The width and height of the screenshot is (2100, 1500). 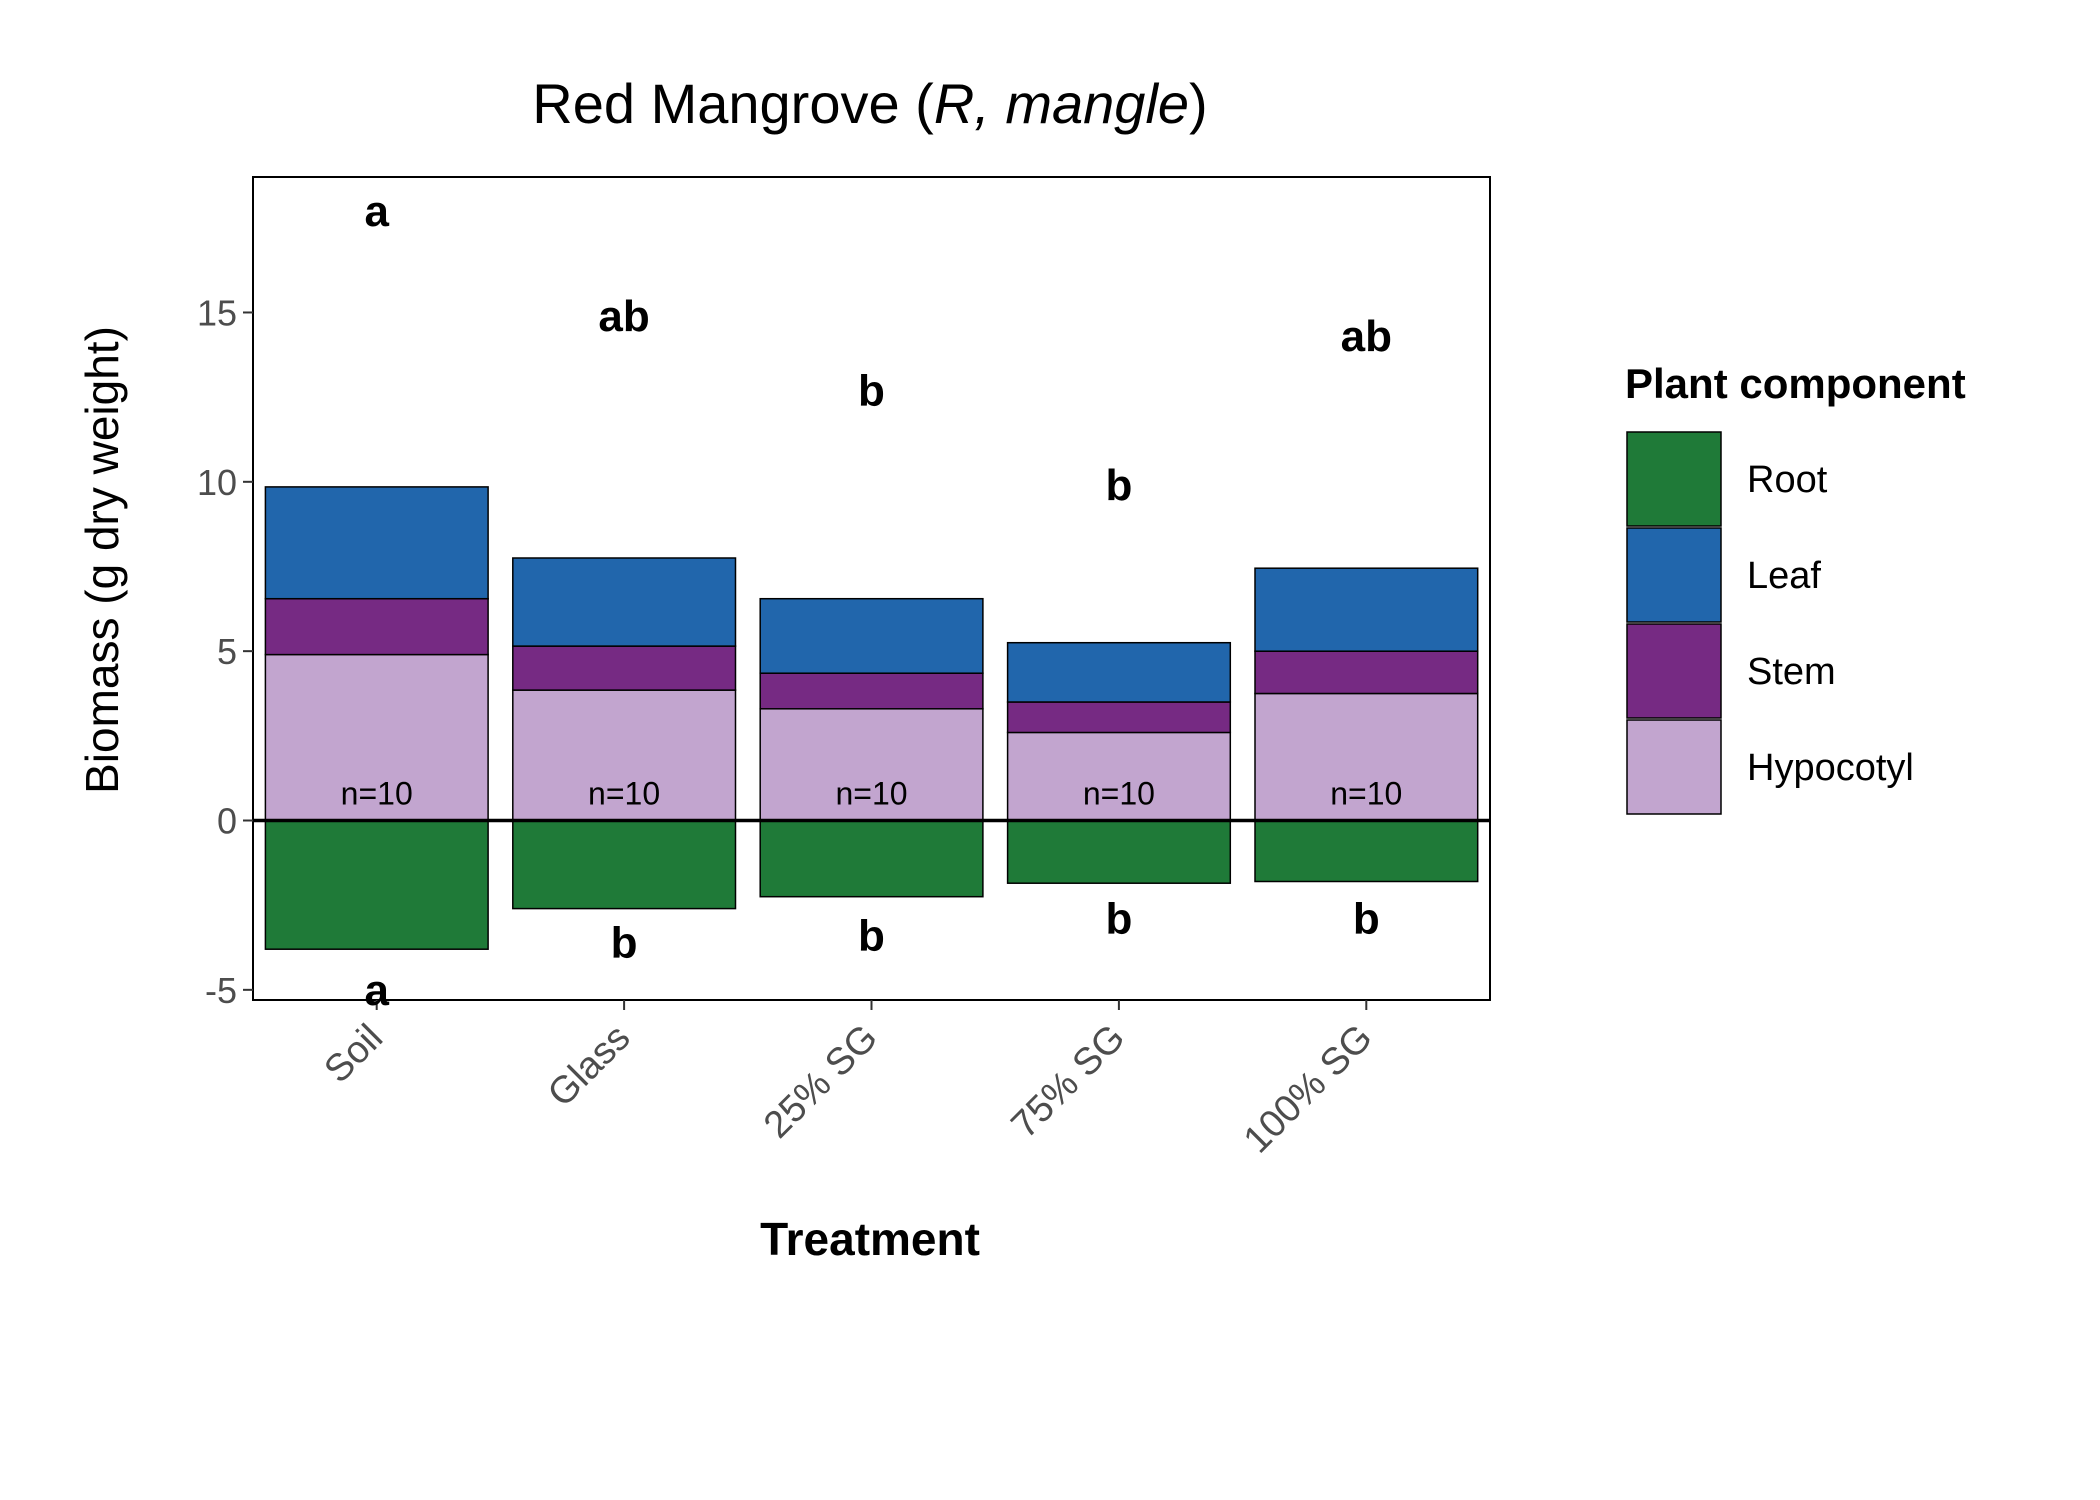 What do you see at coordinates (624, 864) in the screenshot?
I see `bar-root-glass` at bounding box center [624, 864].